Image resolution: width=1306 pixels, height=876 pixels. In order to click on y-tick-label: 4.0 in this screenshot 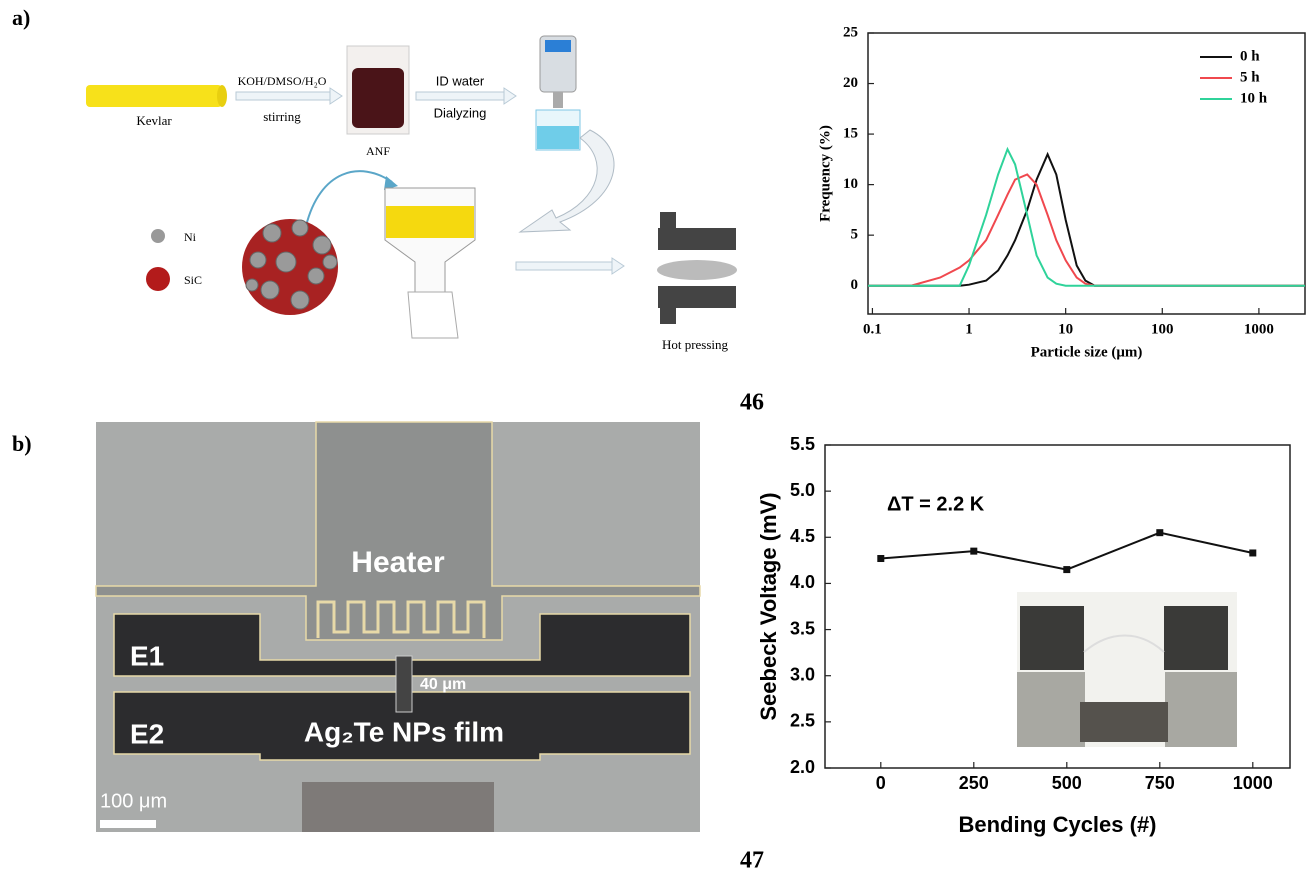, I will do `click(802, 582)`.